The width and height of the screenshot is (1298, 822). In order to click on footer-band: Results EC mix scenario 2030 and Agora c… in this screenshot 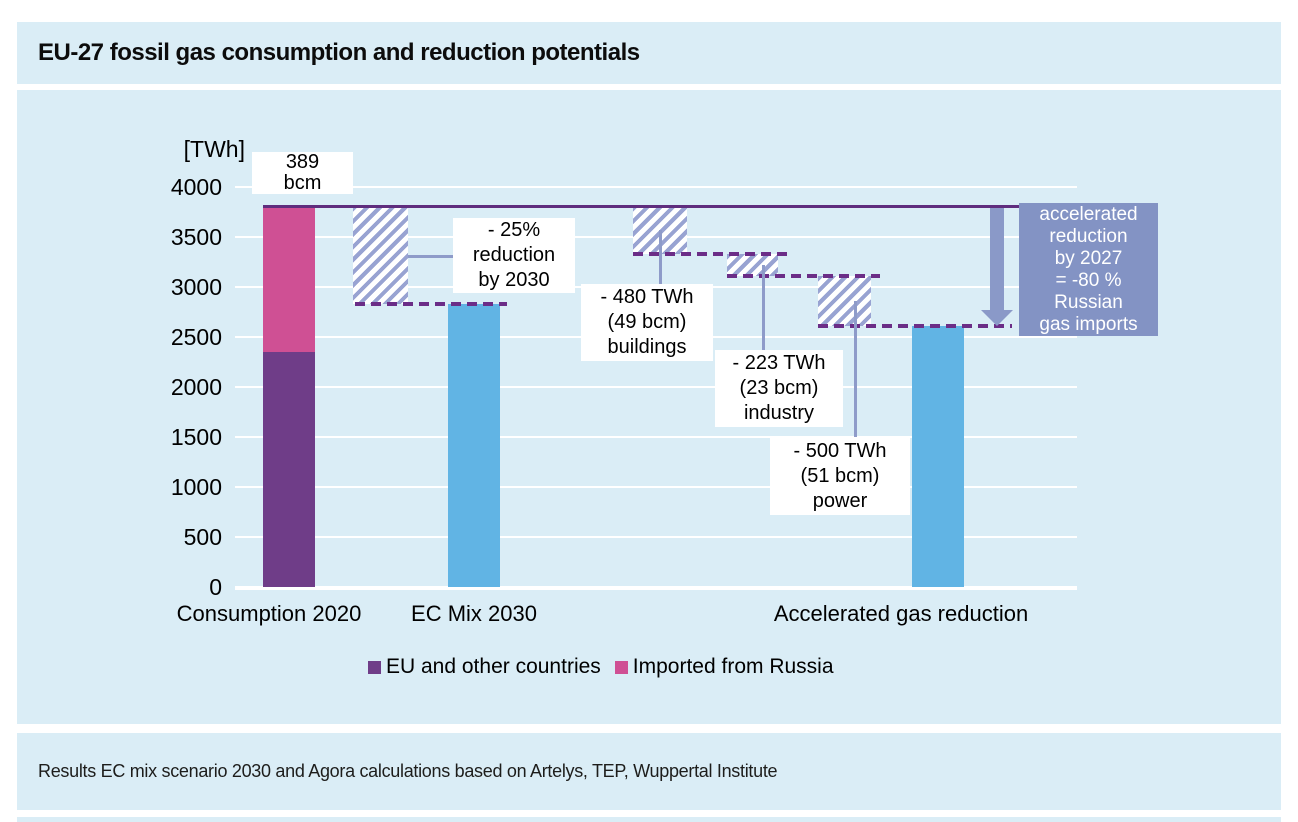, I will do `click(649, 771)`.